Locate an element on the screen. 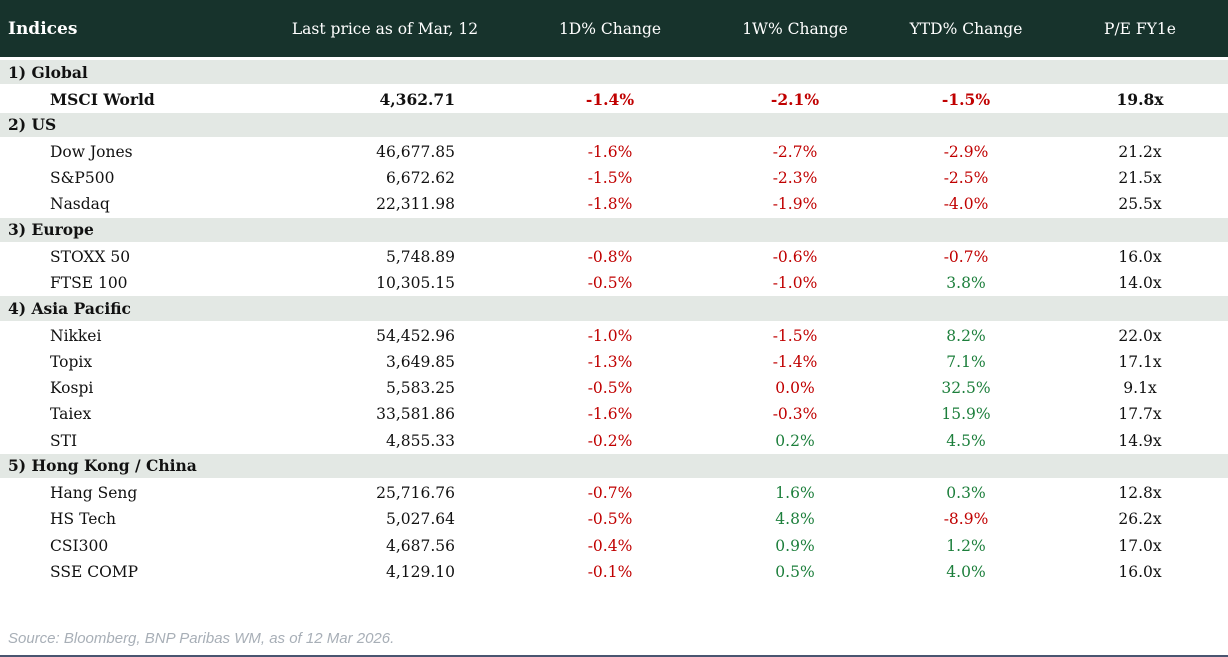 The image size is (1228, 657). index-name: MSCI World is located at coordinates (102, 99).